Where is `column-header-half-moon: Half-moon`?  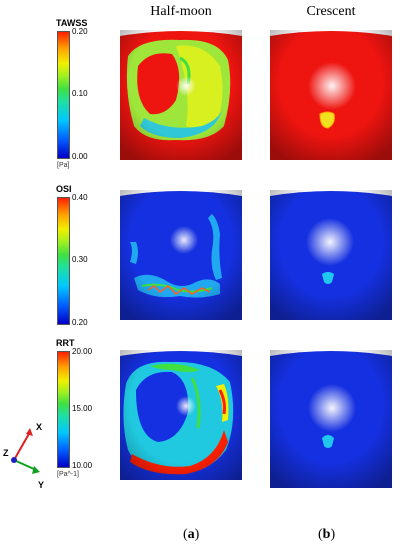 column-header-half-moon: Half-moon is located at coordinates (181, 11).